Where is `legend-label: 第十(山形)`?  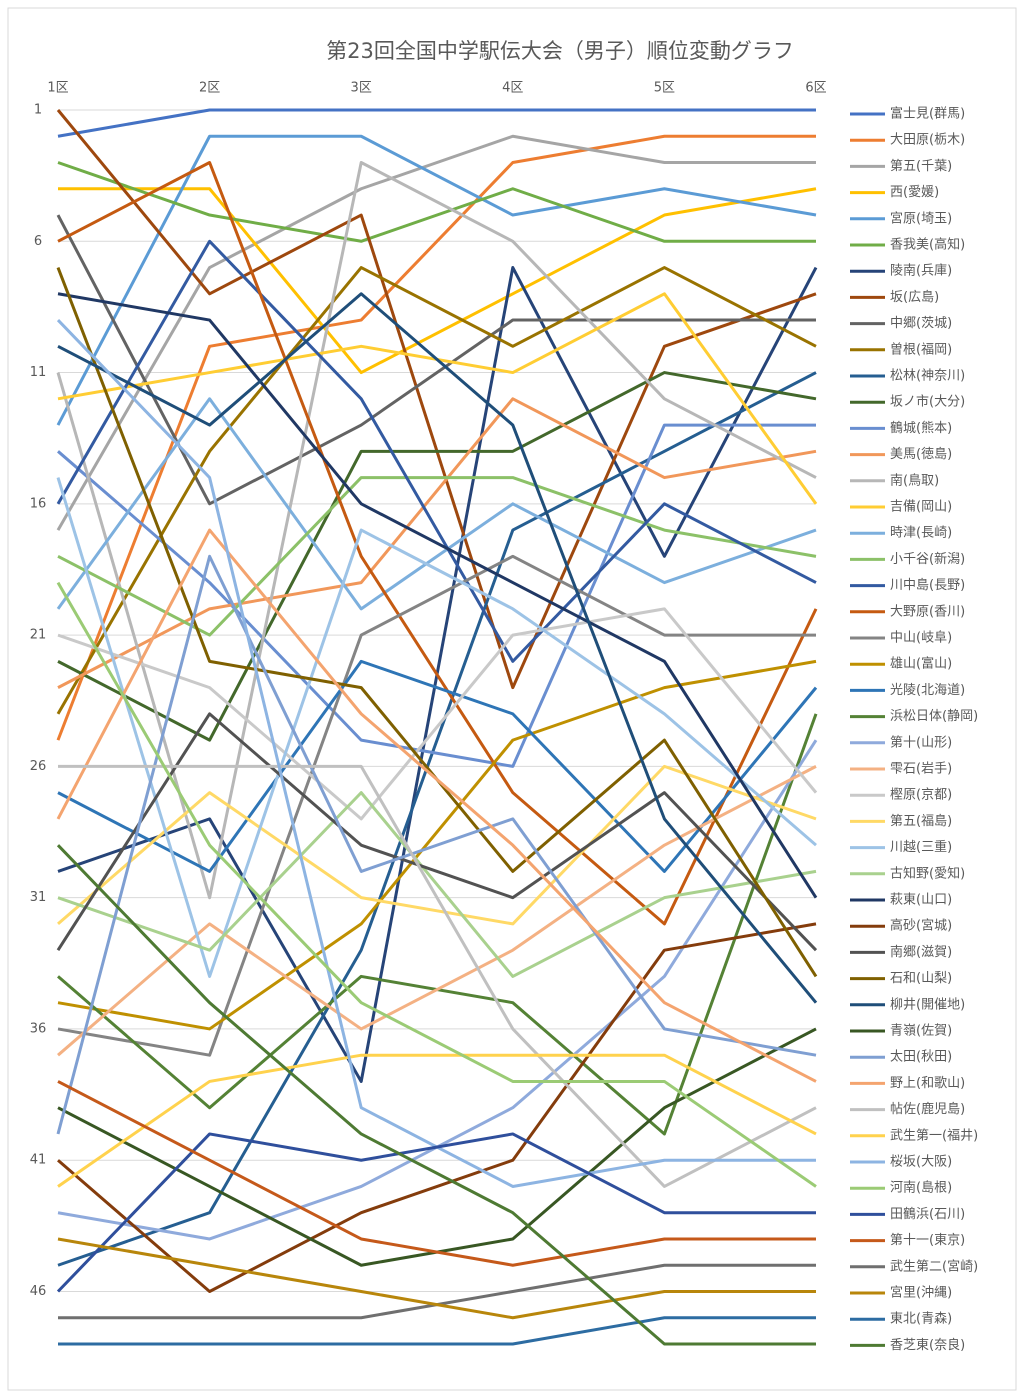 legend-label: 第十(山形) is located at coordinates (921, 742).